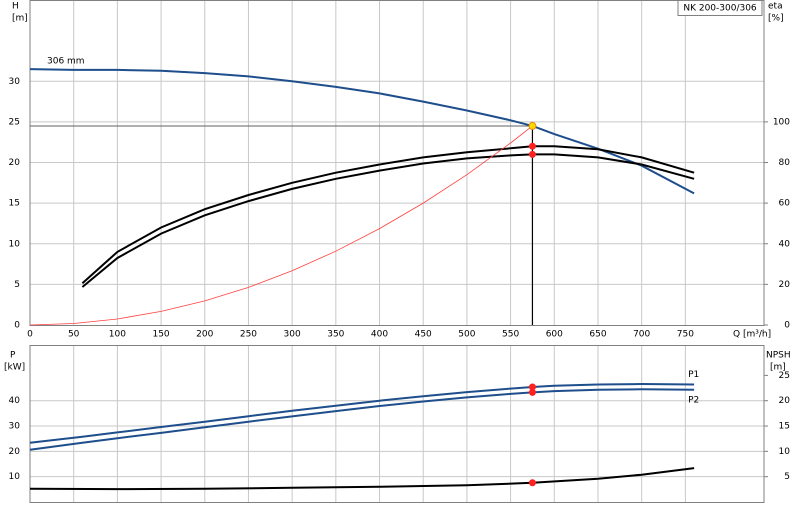 The image size is (800, 520). Describe the element at coordinates (752, 335) in the screenshot. I see `x-axis-label: Q [m³/h]` at that location.